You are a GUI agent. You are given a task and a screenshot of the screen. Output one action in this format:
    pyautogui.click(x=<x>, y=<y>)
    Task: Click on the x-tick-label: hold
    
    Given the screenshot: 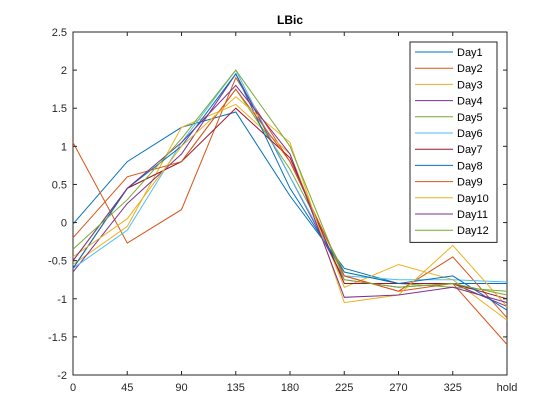 What is the action you would take?
    pyautogui.click(x=507, y=388)
    